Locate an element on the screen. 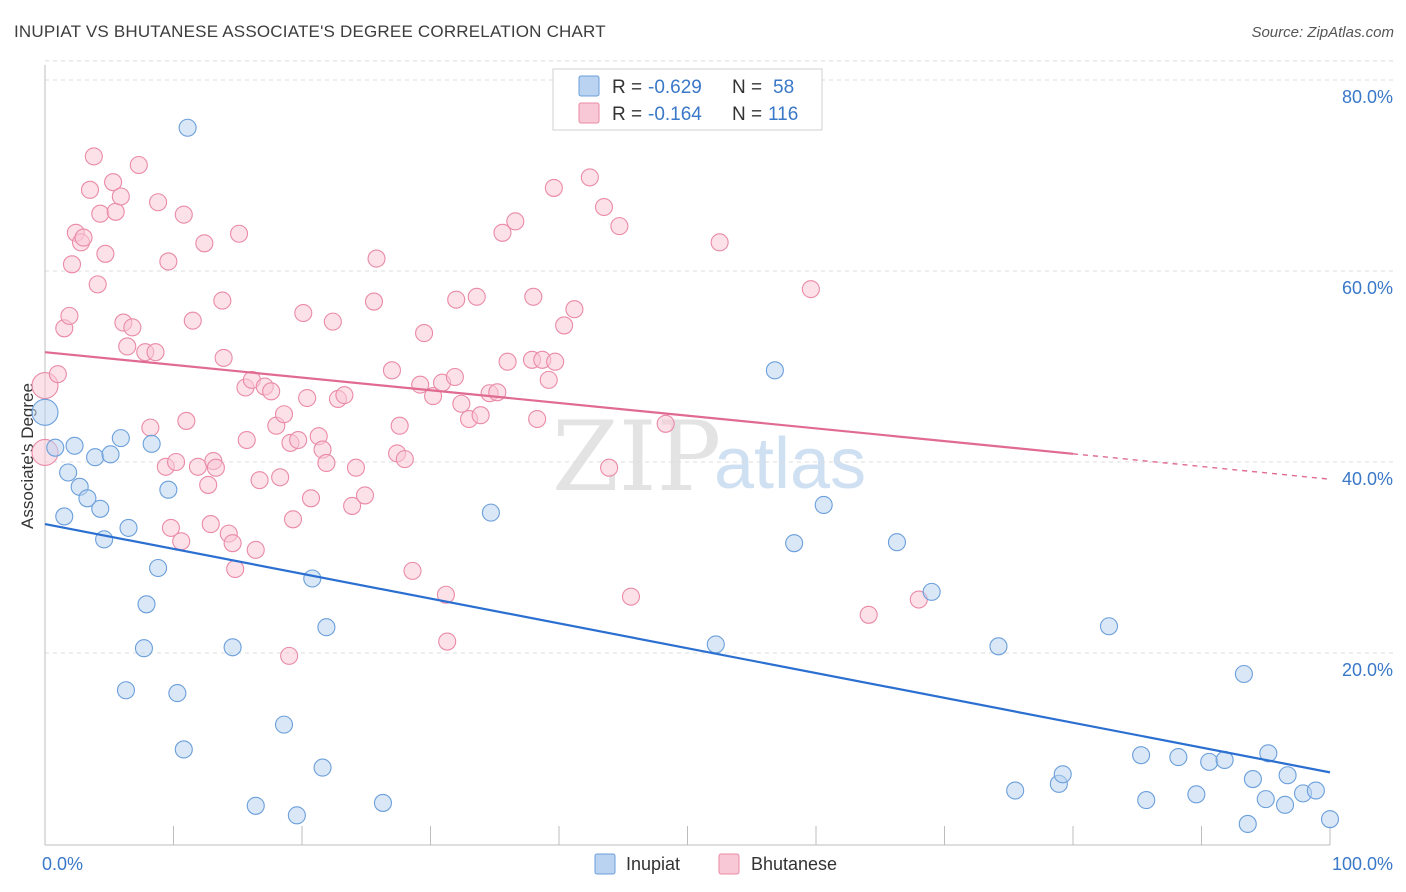  y-tick-label-80: 80.0% is located at coordinates (1367, 97).